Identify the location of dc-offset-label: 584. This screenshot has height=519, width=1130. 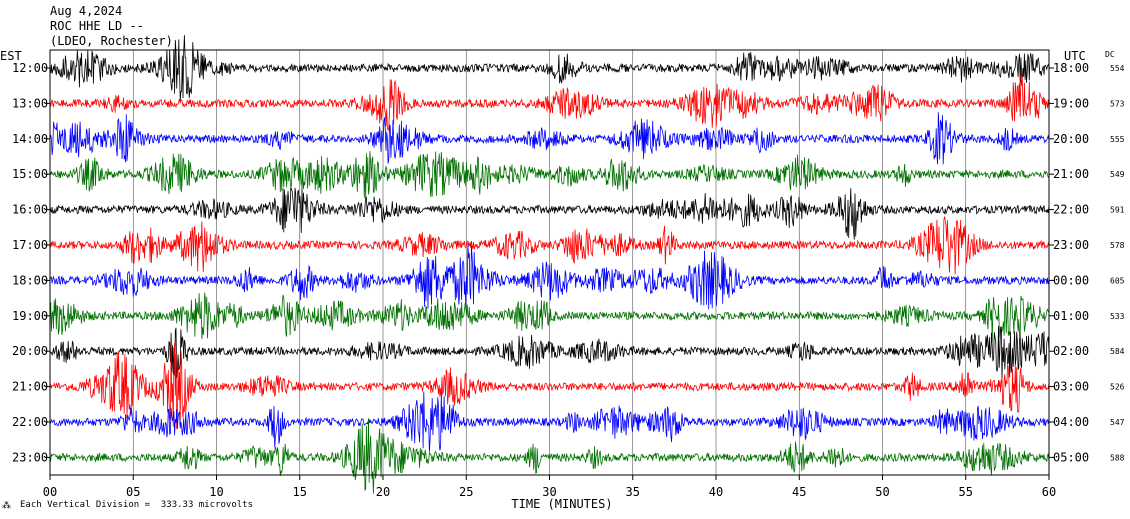
(1117, 351).